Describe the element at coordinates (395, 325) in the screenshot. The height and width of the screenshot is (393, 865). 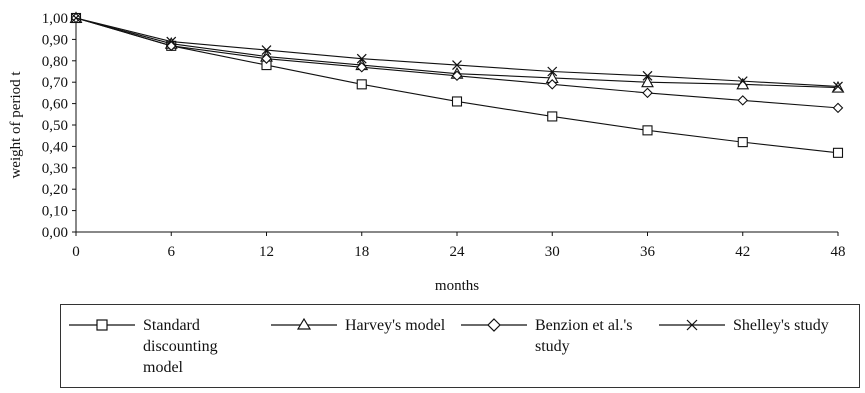
I see `legend-label-harvey: Harvey's model` at that location.